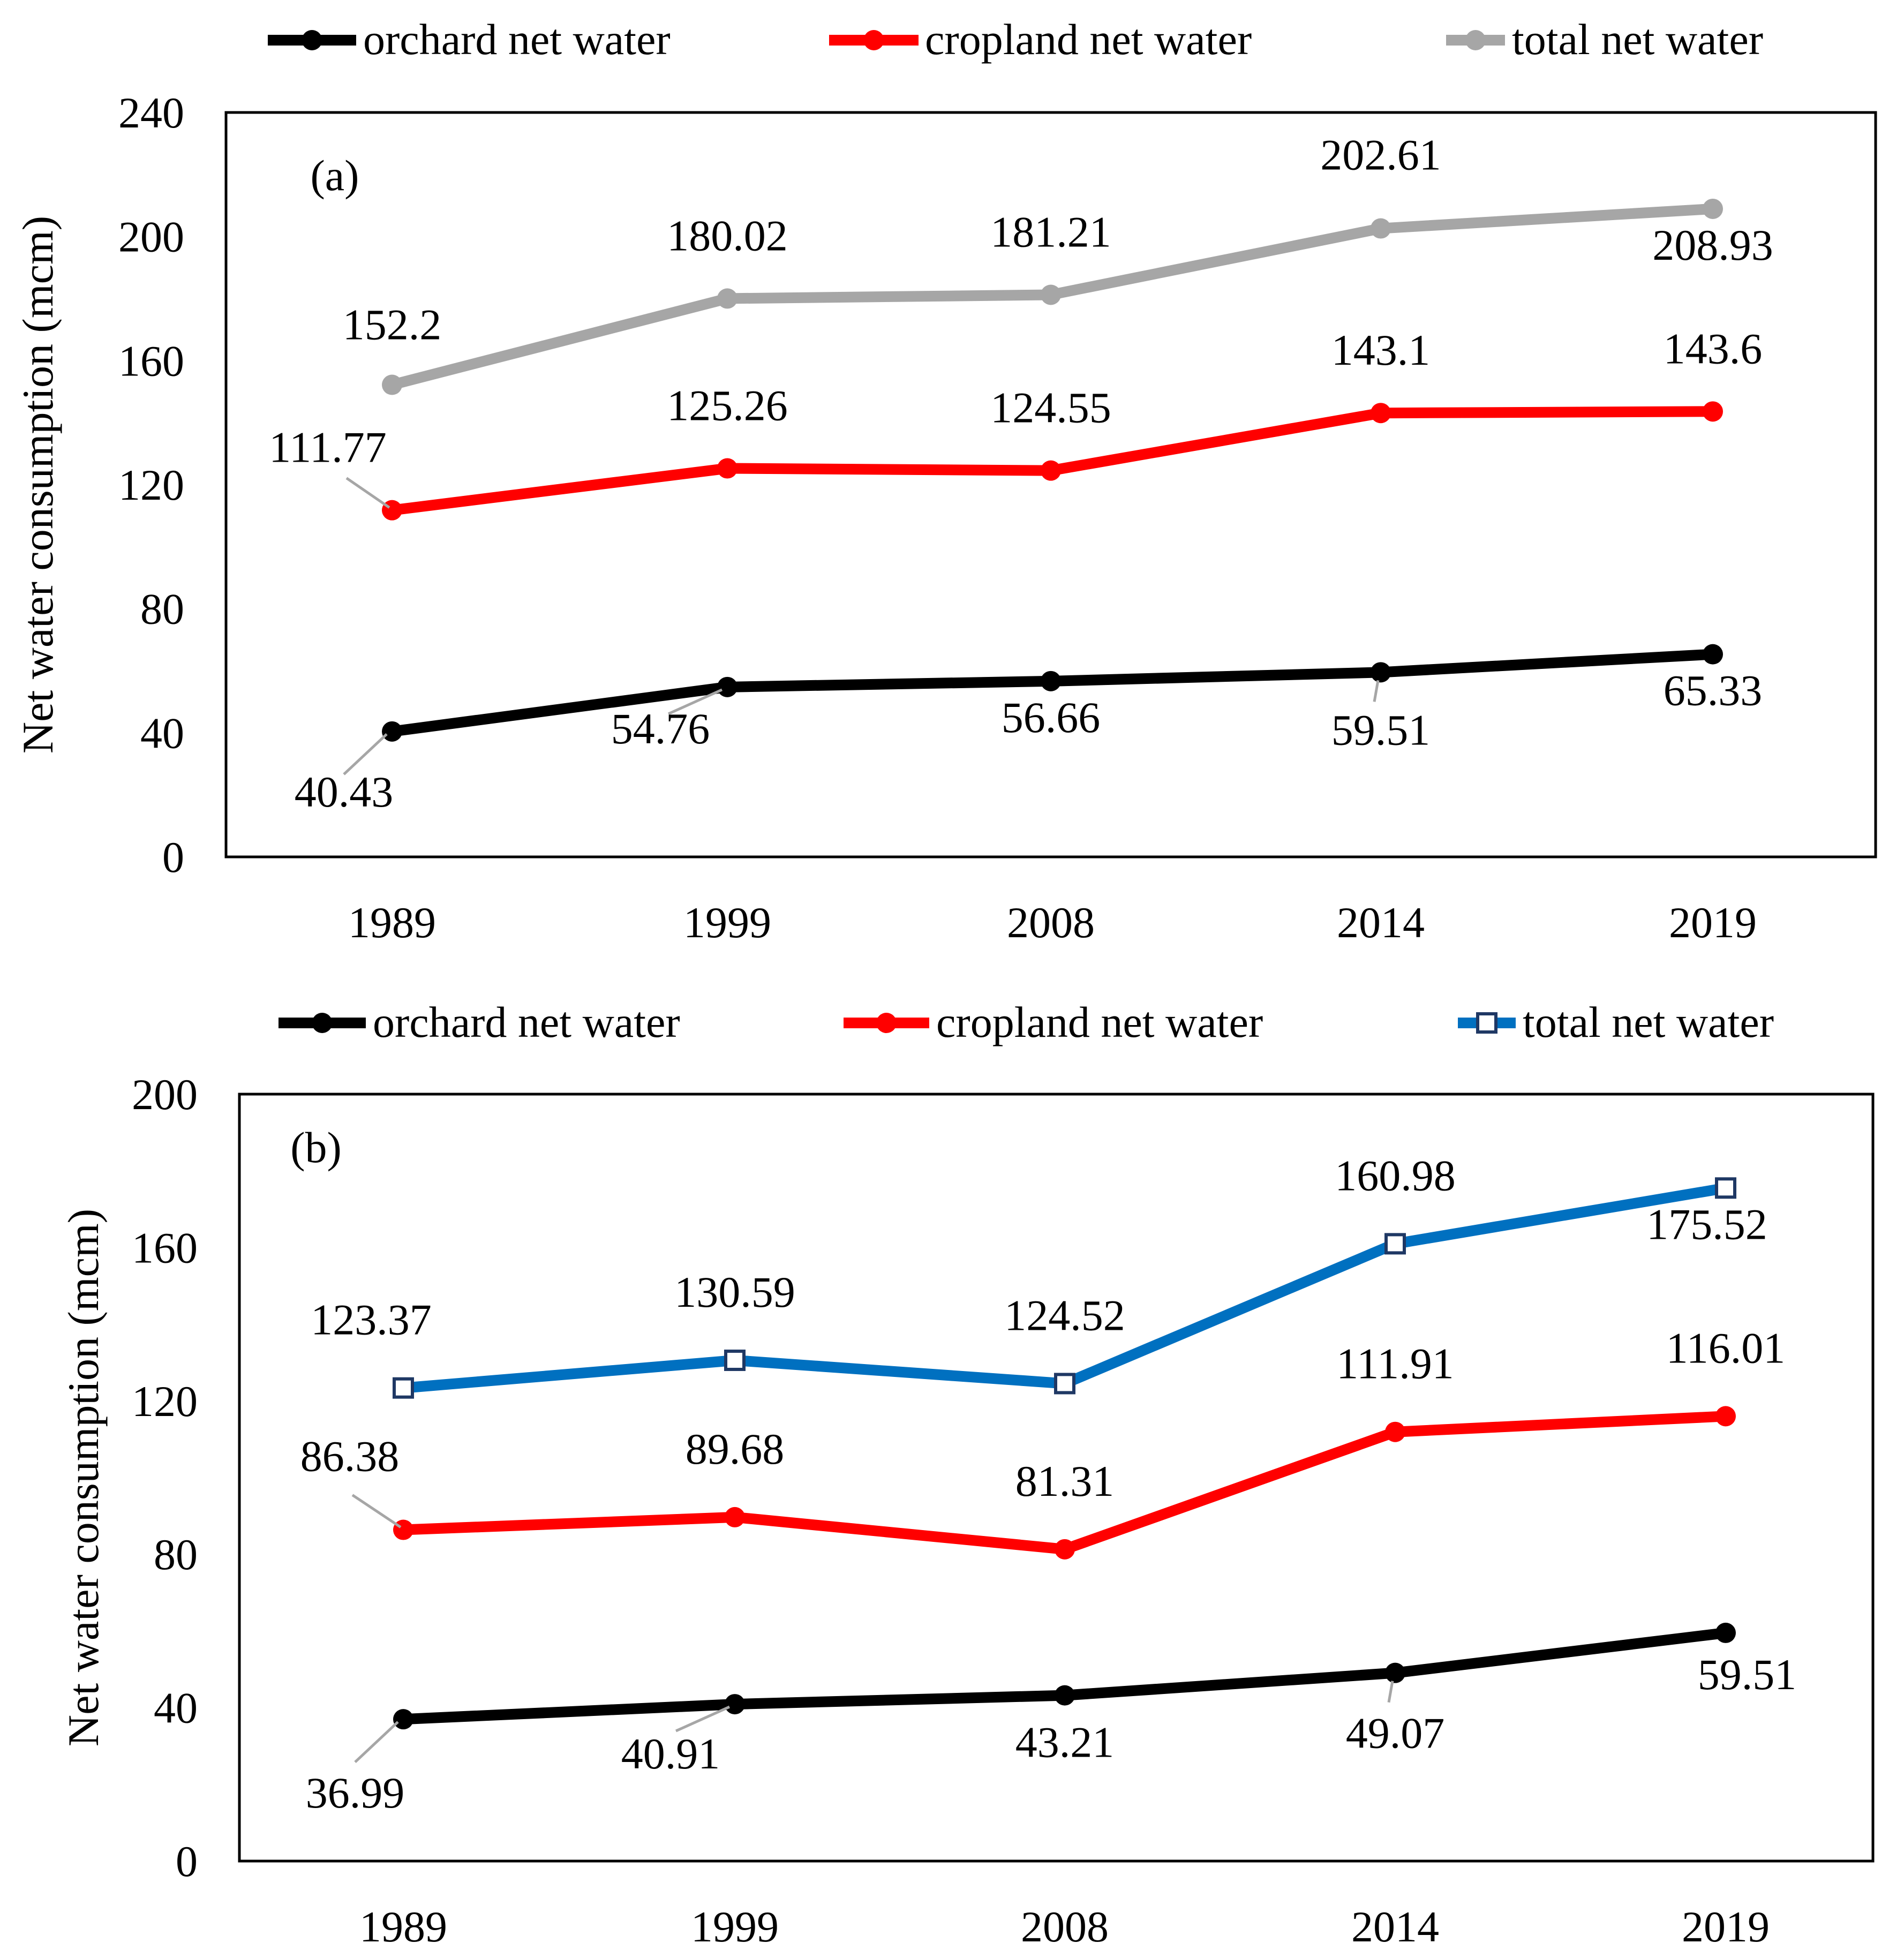  Describe the element at coordinates (371, 1320) in the screenshot. I see `data-label: 123.37` at that location.